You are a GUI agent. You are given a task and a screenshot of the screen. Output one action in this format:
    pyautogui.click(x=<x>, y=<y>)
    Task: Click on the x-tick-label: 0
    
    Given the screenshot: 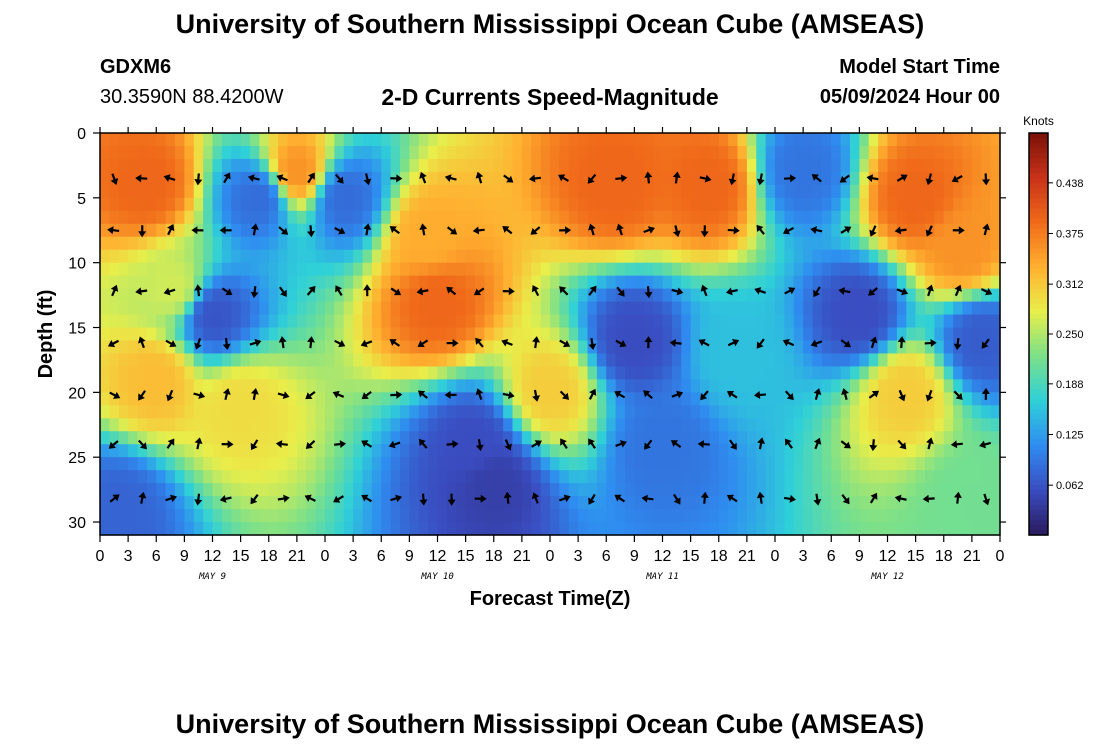 What is the action you would take?
    pyautogui.click(x=325, y=556)
    